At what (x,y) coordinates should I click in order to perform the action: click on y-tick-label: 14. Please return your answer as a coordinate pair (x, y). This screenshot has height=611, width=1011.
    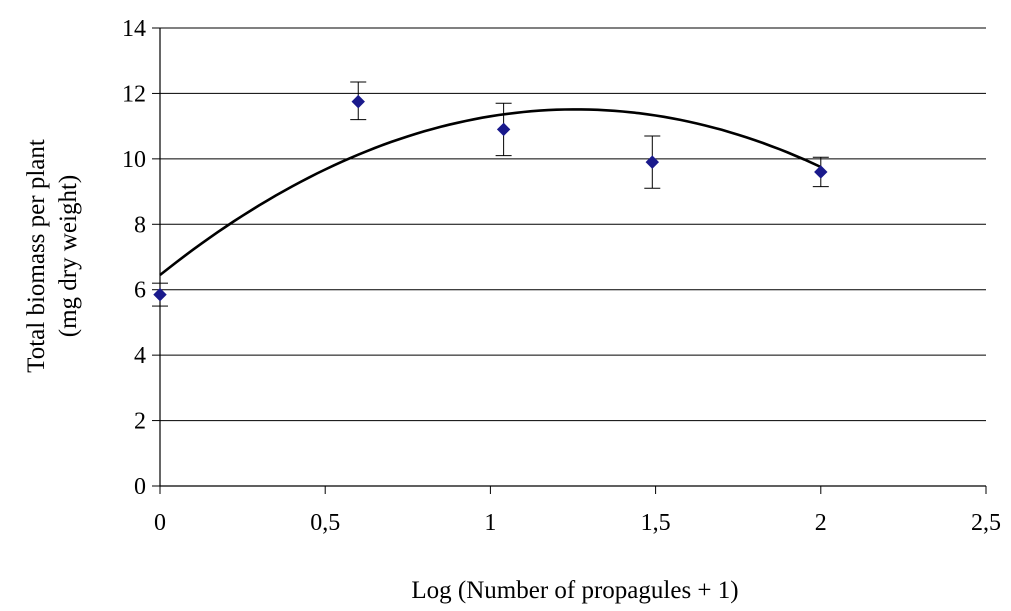
    Looking at the image, I should click on (134, 29).